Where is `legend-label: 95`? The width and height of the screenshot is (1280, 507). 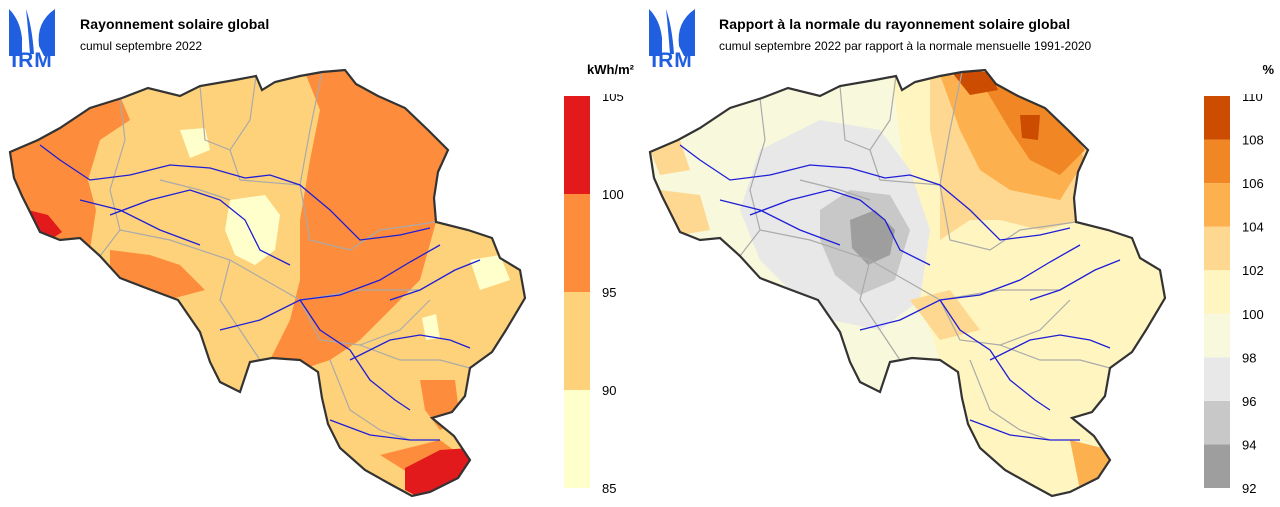 legend-label: 95 is located at coordinates (609, 292).